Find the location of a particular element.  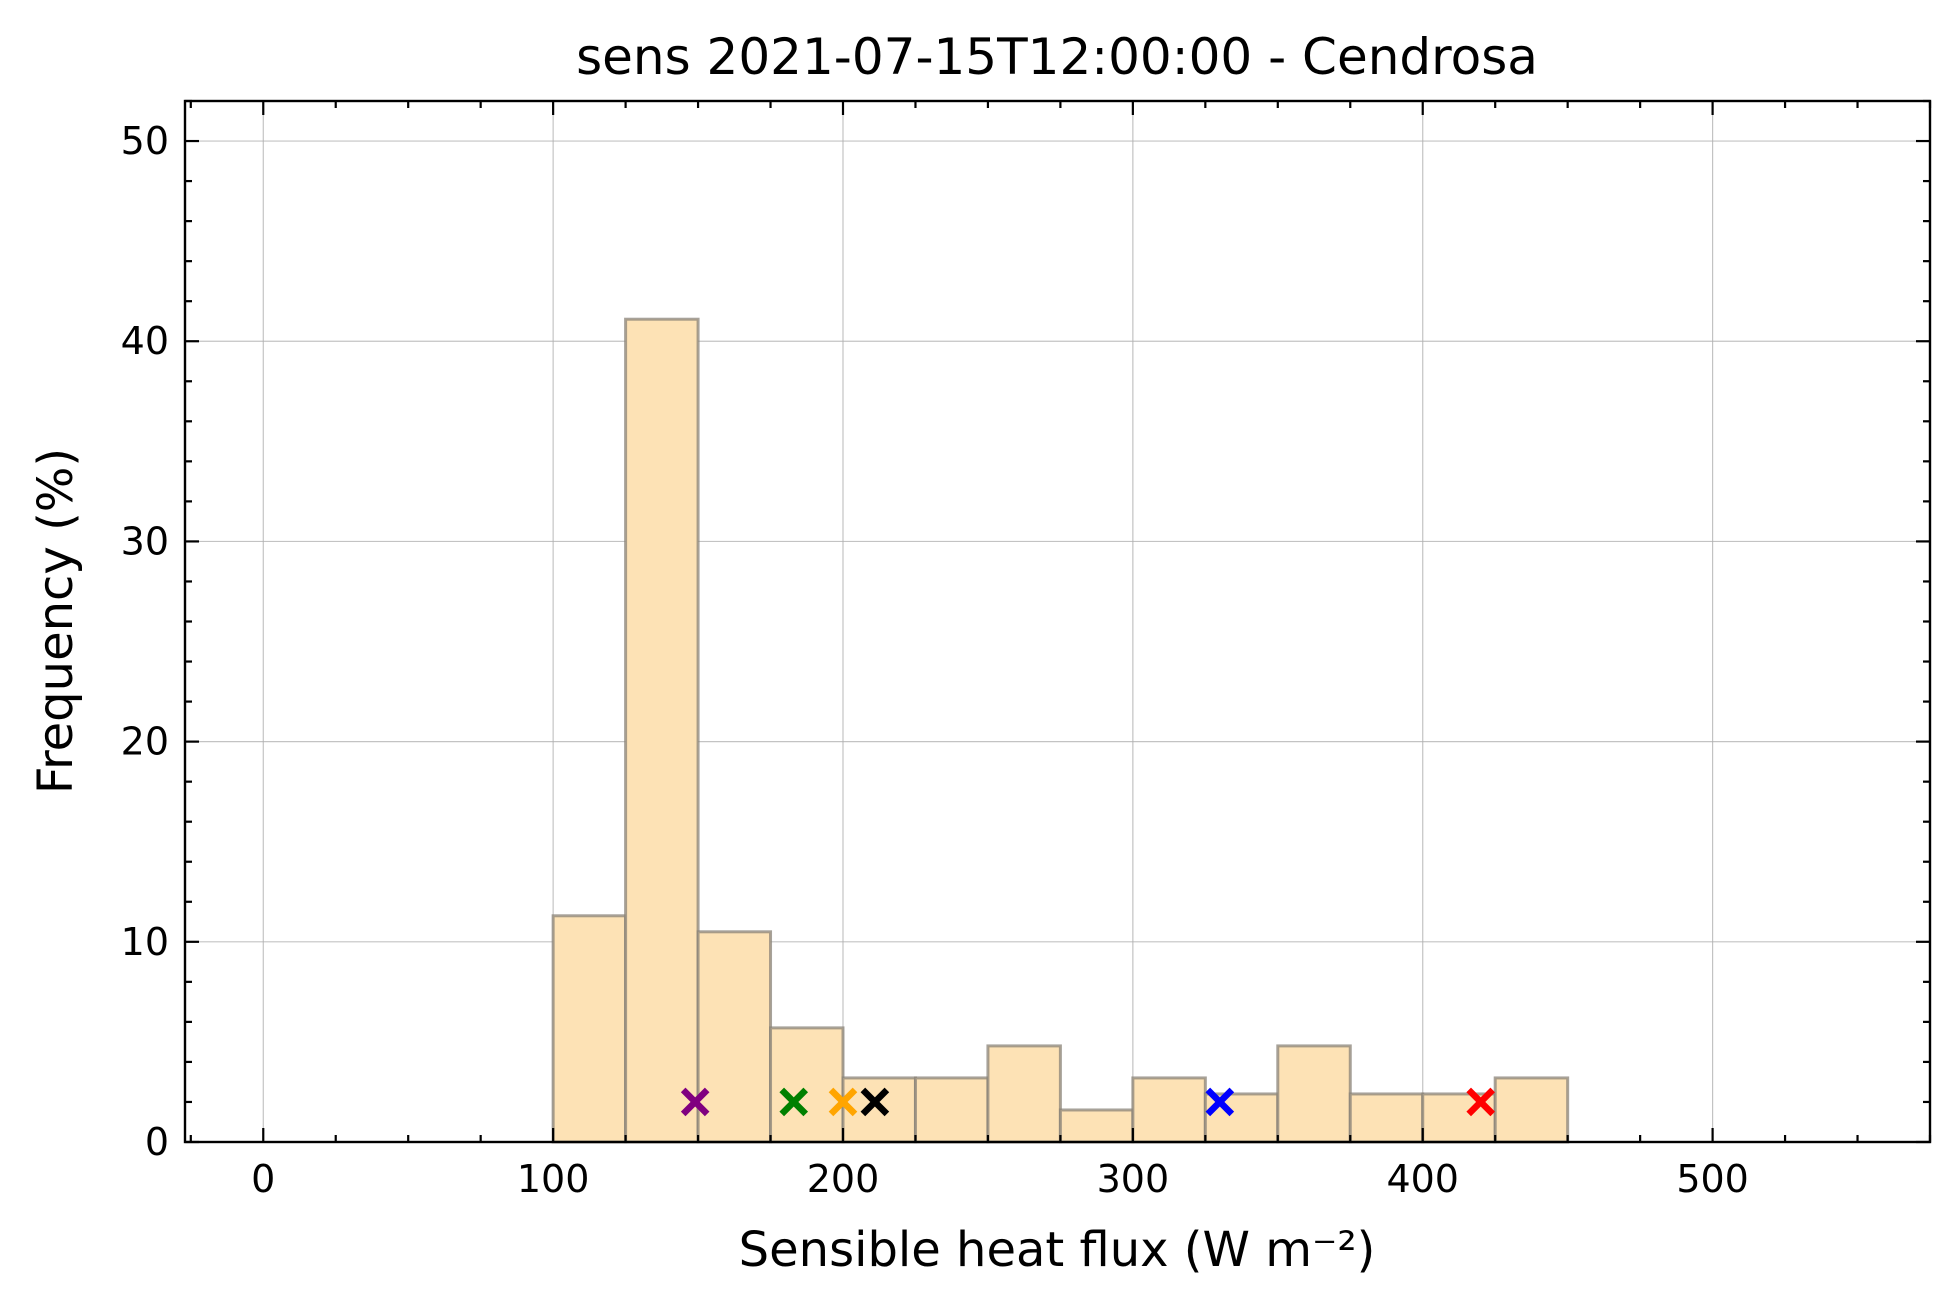

x-tick-label: 200 is located at coordinates (843, 1179).